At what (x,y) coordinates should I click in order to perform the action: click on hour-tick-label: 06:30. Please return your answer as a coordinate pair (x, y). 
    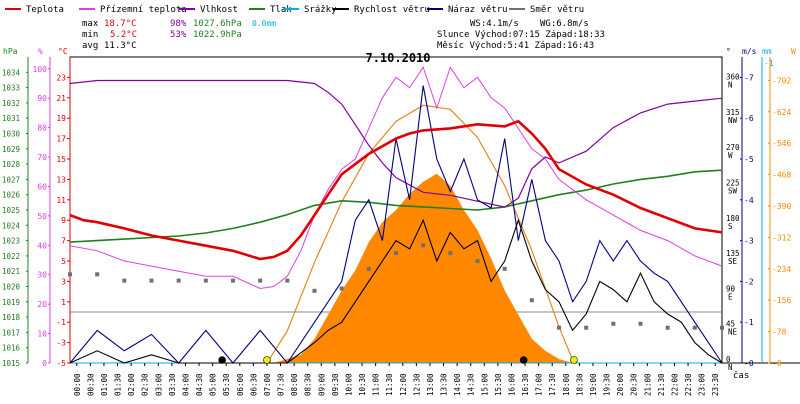
    Looking at the image, I should click on (253, 384).